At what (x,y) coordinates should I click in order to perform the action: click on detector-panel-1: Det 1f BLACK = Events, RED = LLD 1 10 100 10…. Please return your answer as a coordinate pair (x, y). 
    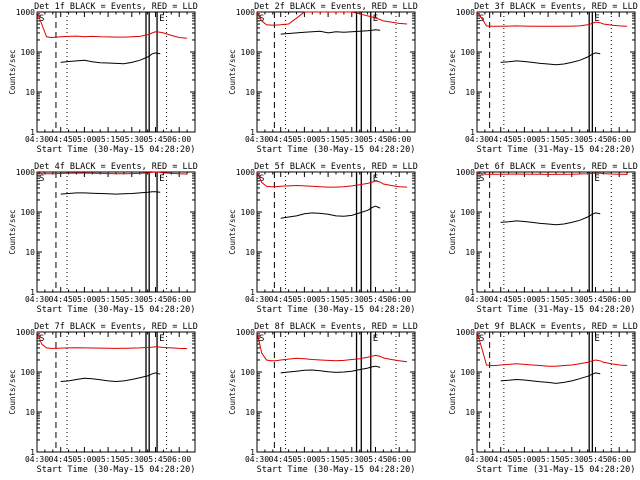
    Looking at the image, I should click on (103, 78).